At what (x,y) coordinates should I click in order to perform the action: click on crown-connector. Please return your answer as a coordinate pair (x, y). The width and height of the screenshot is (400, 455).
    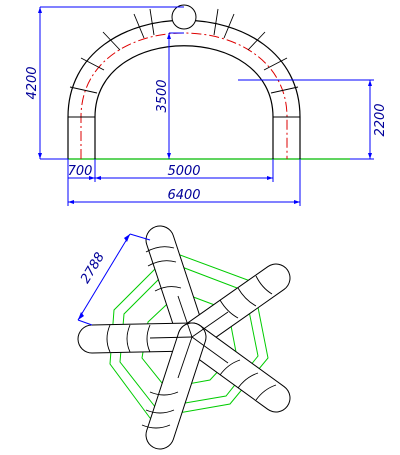
    Looking at the image, I should click on (184, 17).